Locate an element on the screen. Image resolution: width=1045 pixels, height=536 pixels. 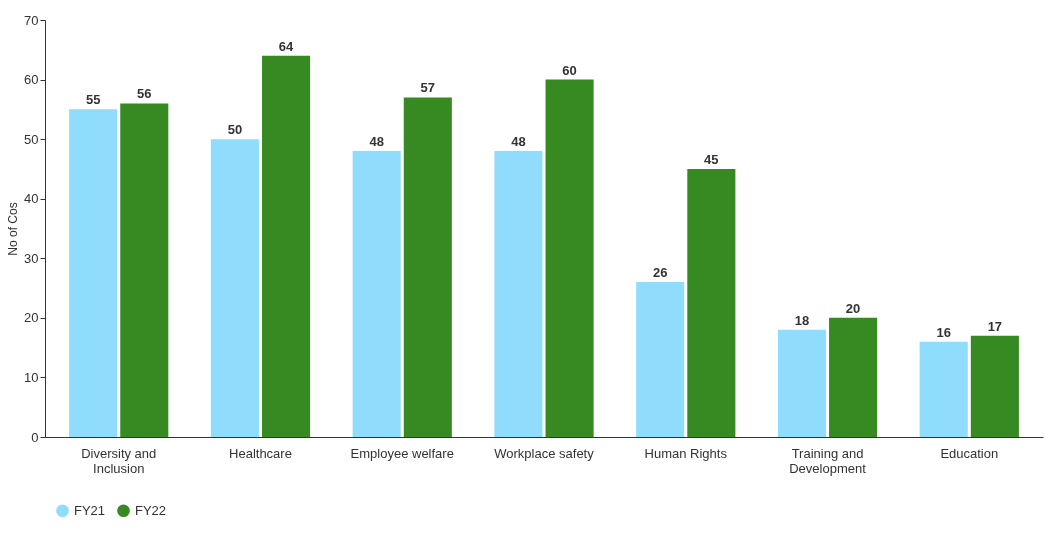
data-label: 26 is located at coordinates (660, 273).